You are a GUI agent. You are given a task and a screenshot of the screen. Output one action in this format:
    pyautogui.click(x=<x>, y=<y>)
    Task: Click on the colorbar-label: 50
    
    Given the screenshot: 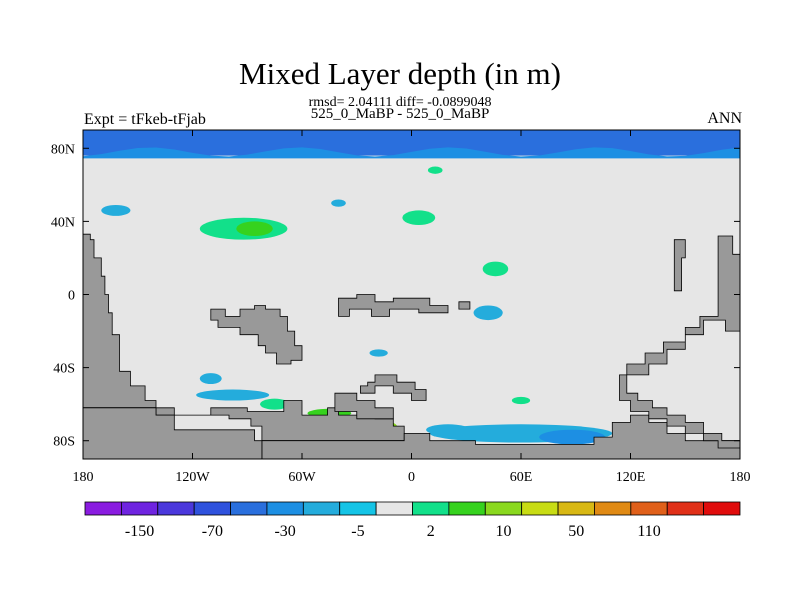 What is the action you would take?
    pyautogui.click(x=576, y=531)
    